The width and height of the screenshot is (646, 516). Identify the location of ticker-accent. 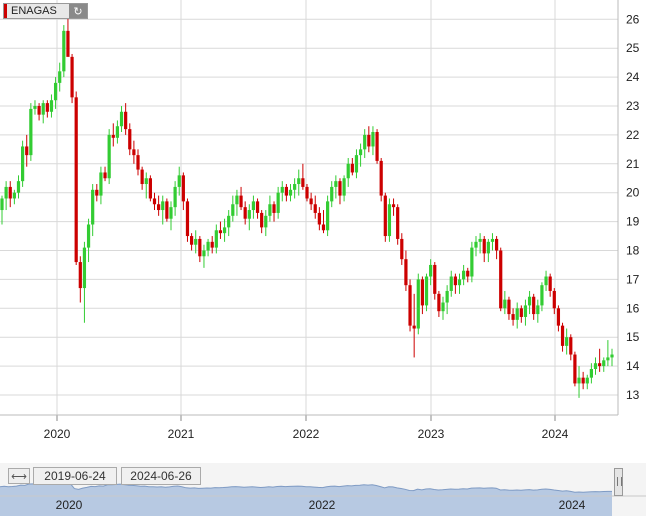
(5, 11).